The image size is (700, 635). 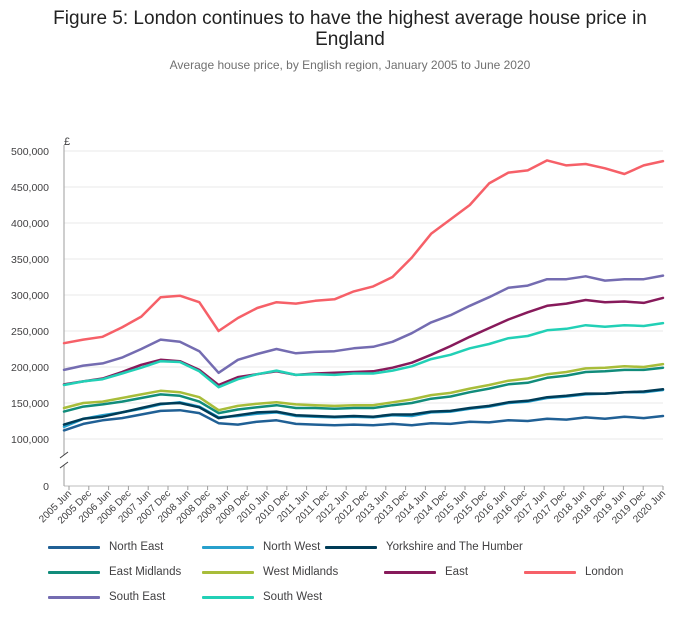 I want to click on legend-item-london: London, so click(x=573, y=572).